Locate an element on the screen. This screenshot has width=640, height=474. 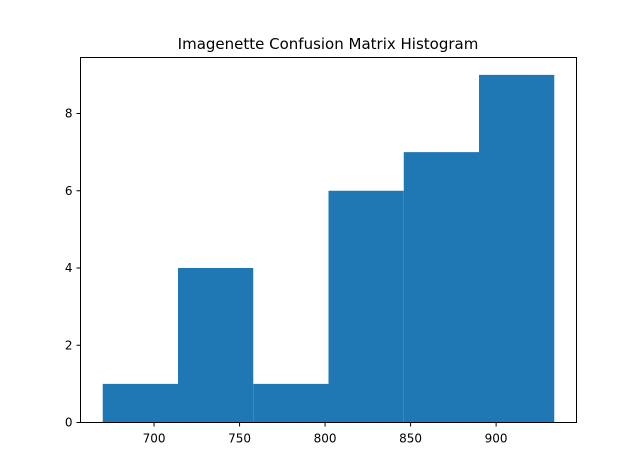
x-axis: 700 750 800 850 900 is located at coordinates (325, 434).